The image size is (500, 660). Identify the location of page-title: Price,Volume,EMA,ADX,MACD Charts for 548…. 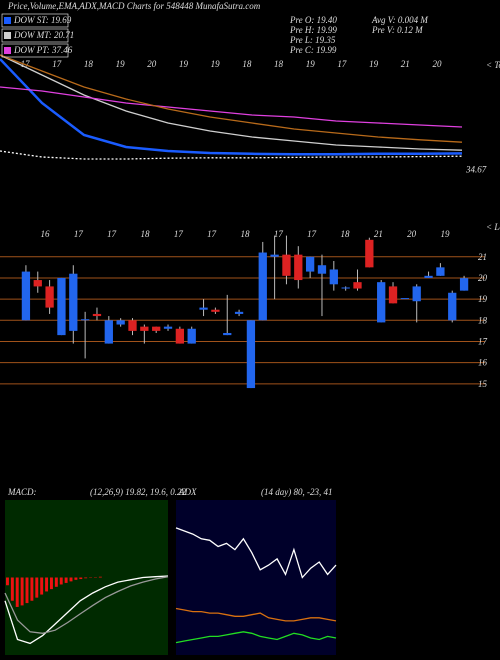
(134, 6).